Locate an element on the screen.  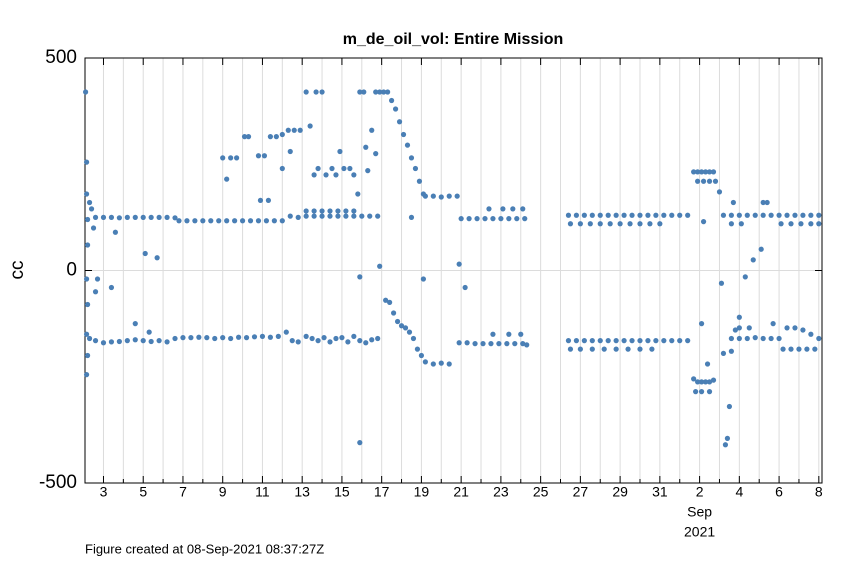
x-tick-label: 29 is located at coordinates (620, 492).